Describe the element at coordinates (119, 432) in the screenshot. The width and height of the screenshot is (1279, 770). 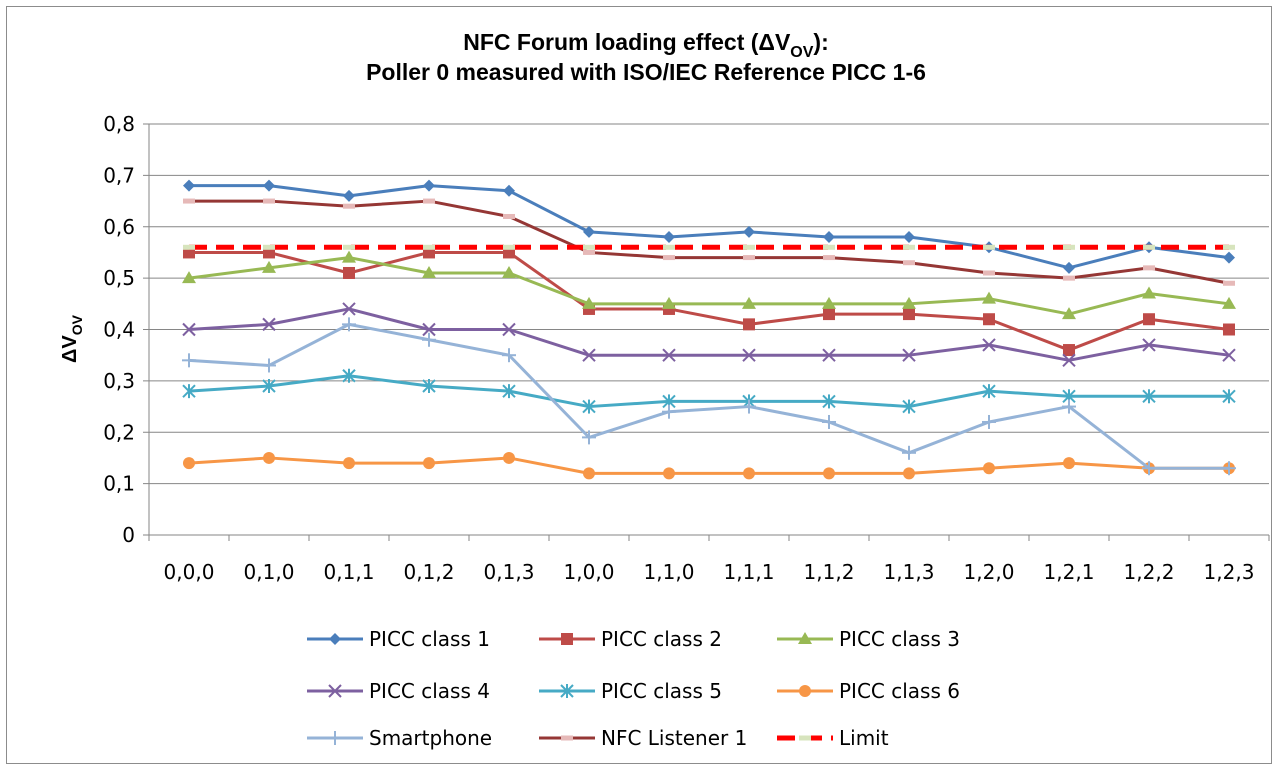
I see `y-tick-label: 0,2` at that location.